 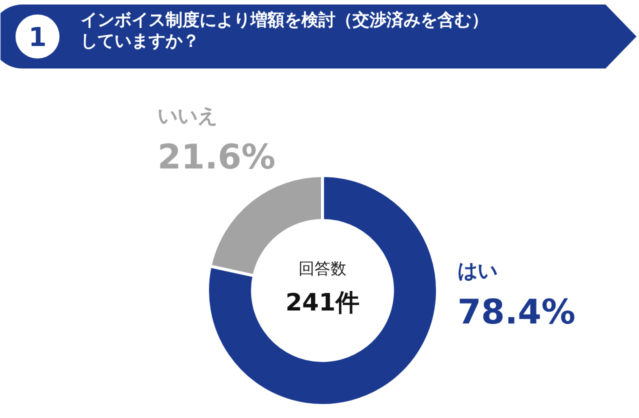 What do you see at coordinates (284, 31) in the screenshot?
I see `chart-title: インボイス制度により増額を検討（交渉済みを含む）していますか？` at bounding box center [284, 31].